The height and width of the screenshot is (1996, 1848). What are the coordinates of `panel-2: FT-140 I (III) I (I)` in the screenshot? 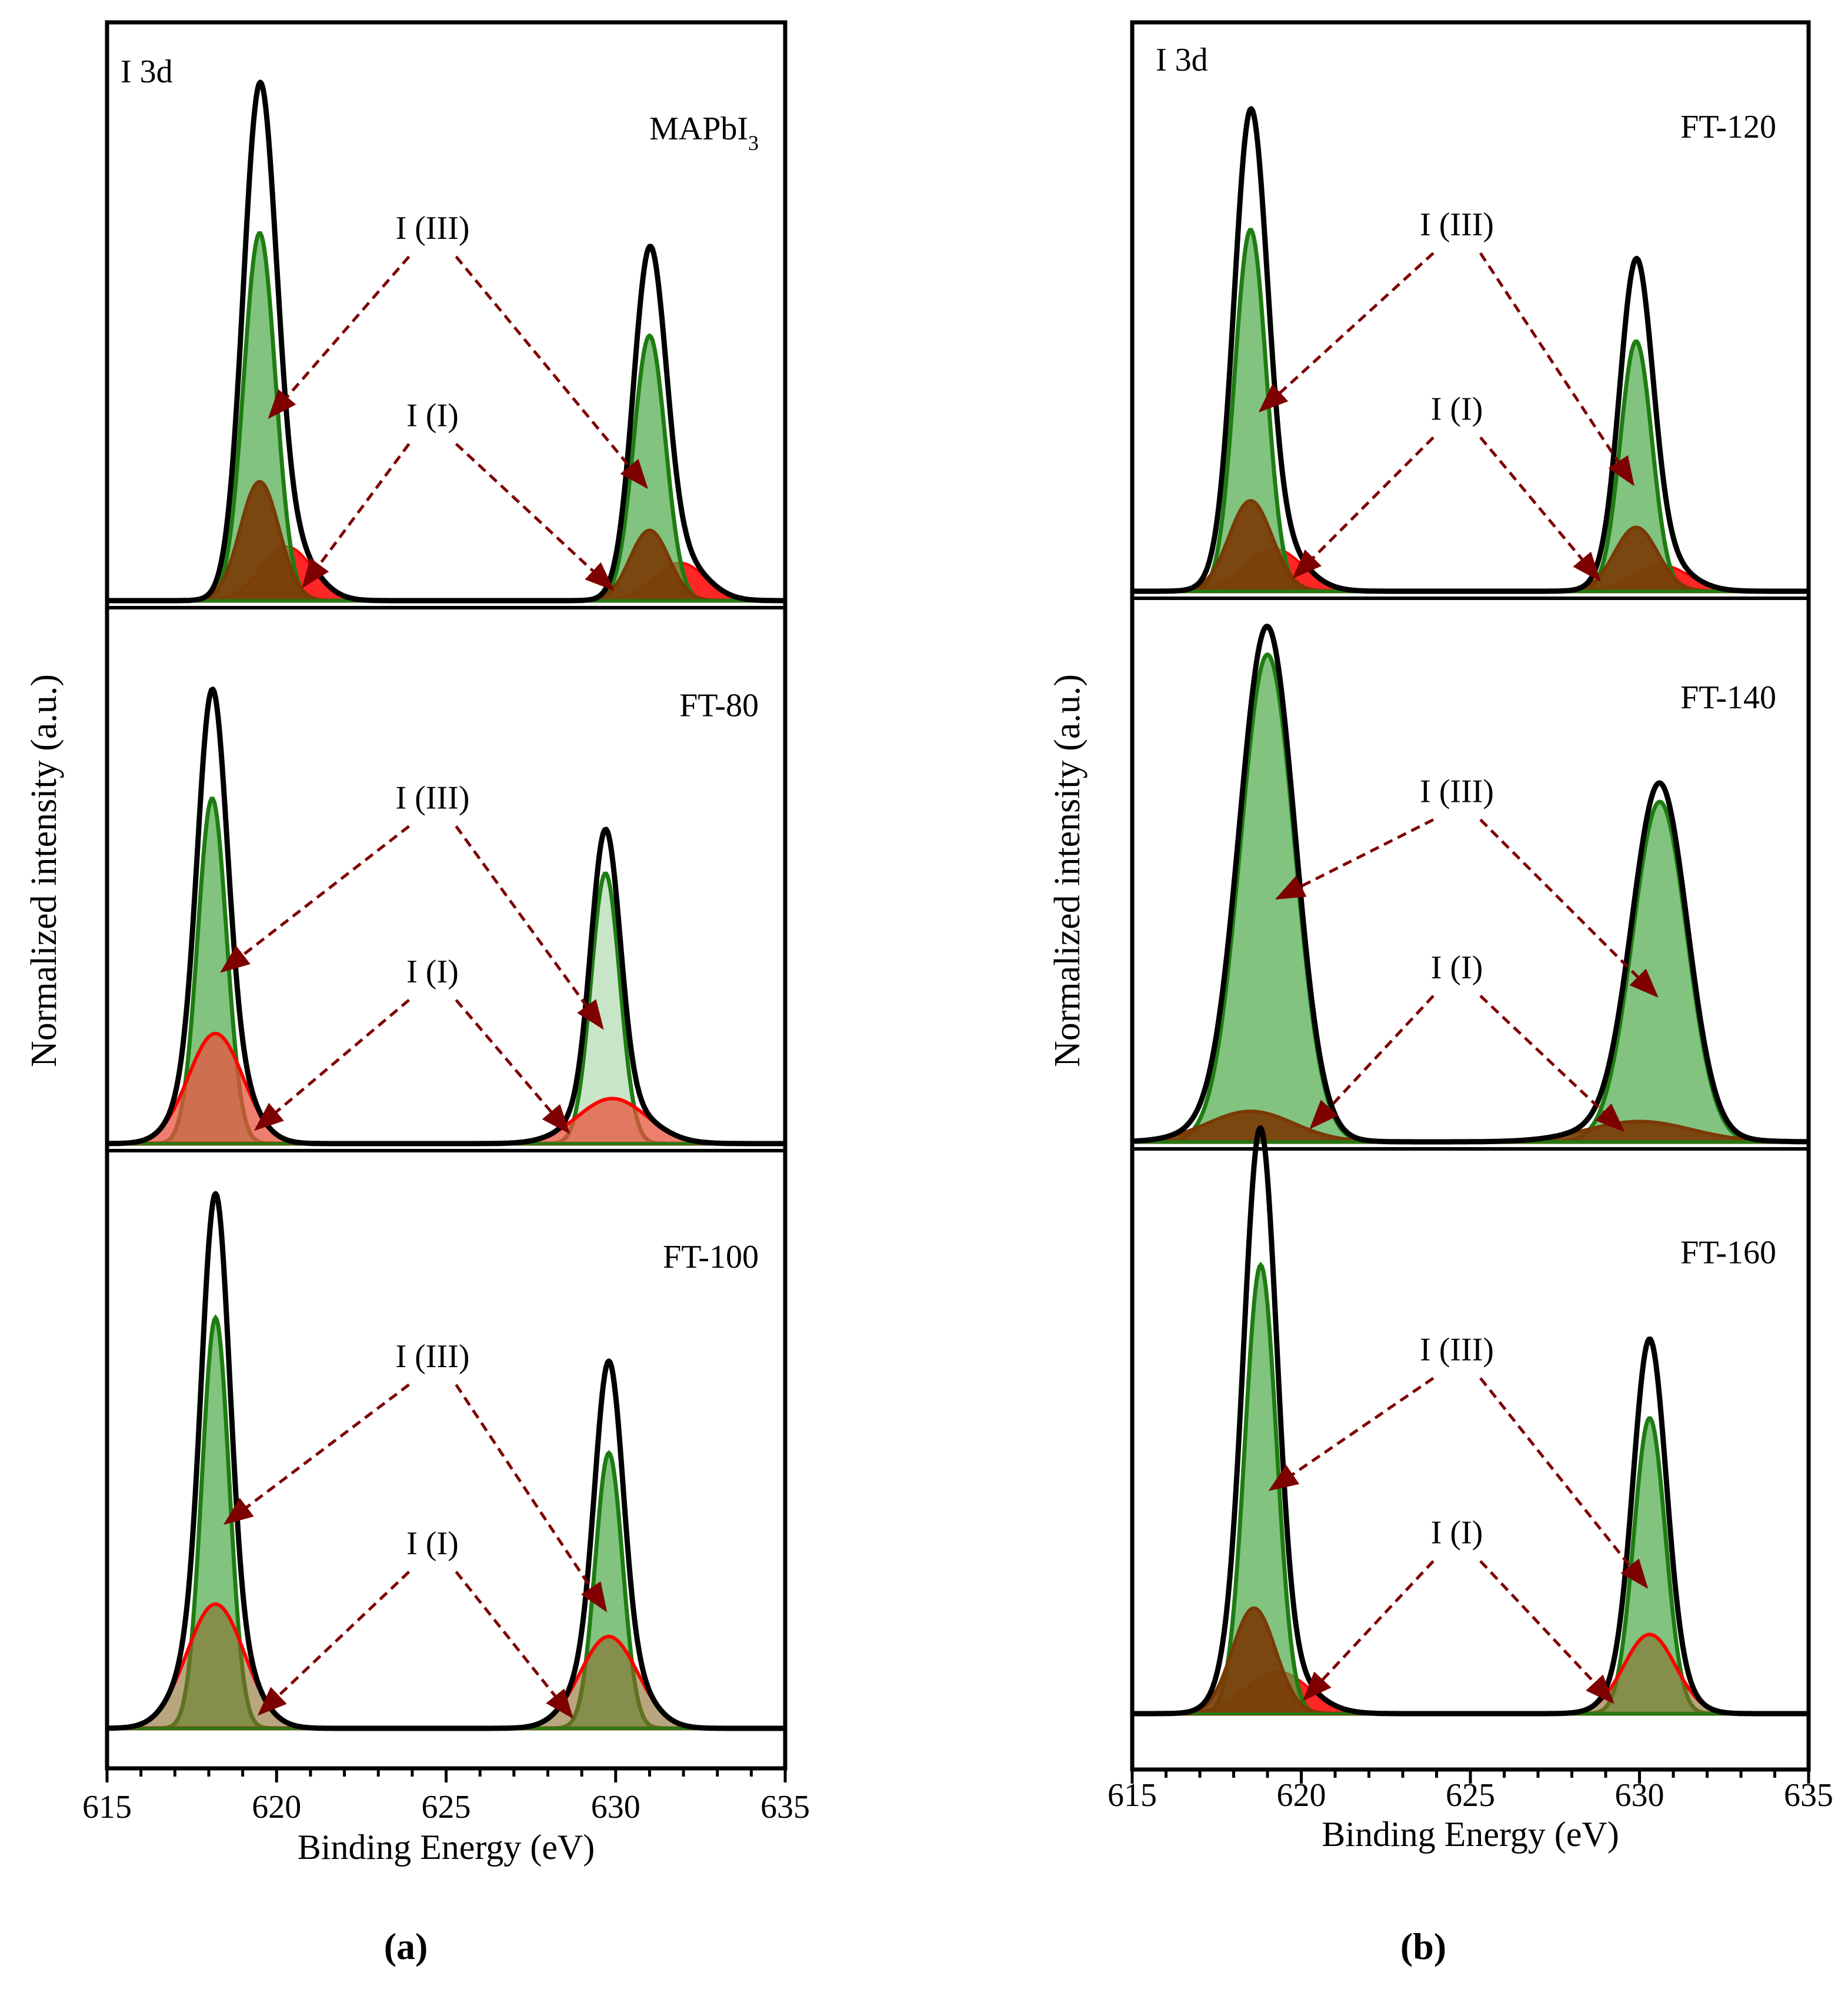 It's located at (1470, 887).